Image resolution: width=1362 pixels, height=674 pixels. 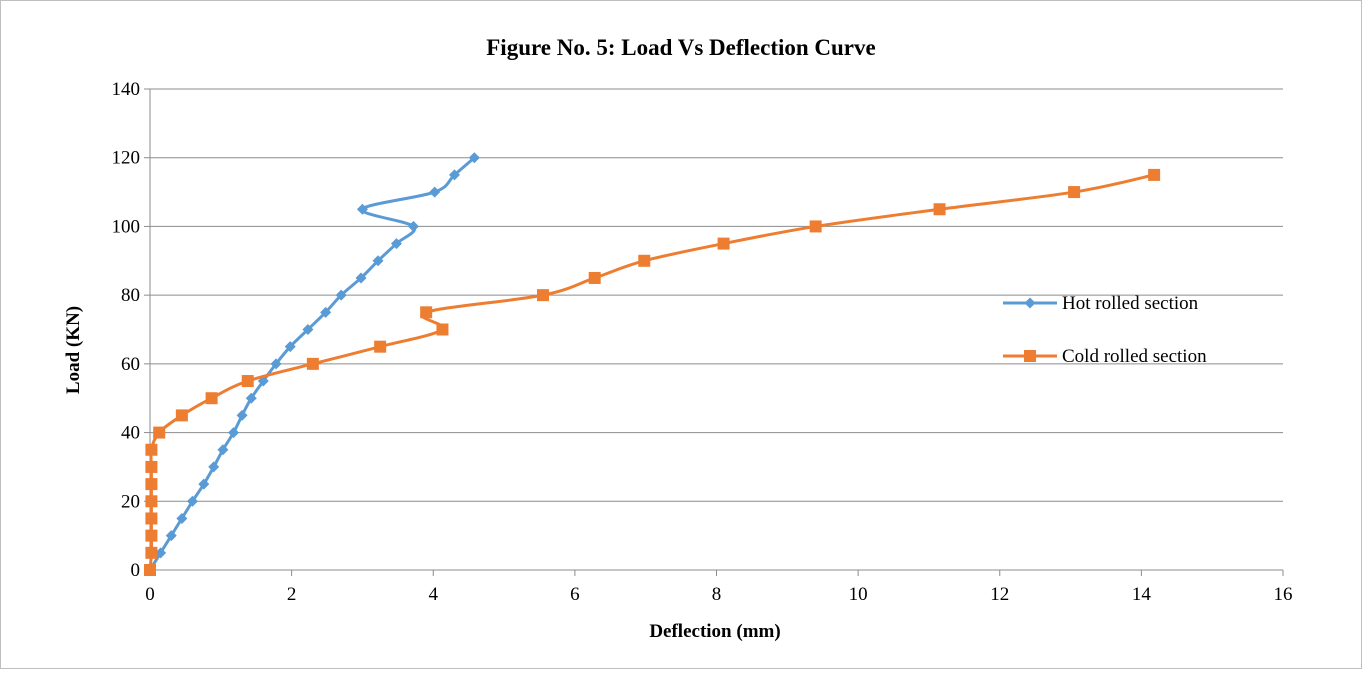 I want to click on chart-title: Figure No. 5: Load Vs Deflection Curve, so click(x=680, y=47).